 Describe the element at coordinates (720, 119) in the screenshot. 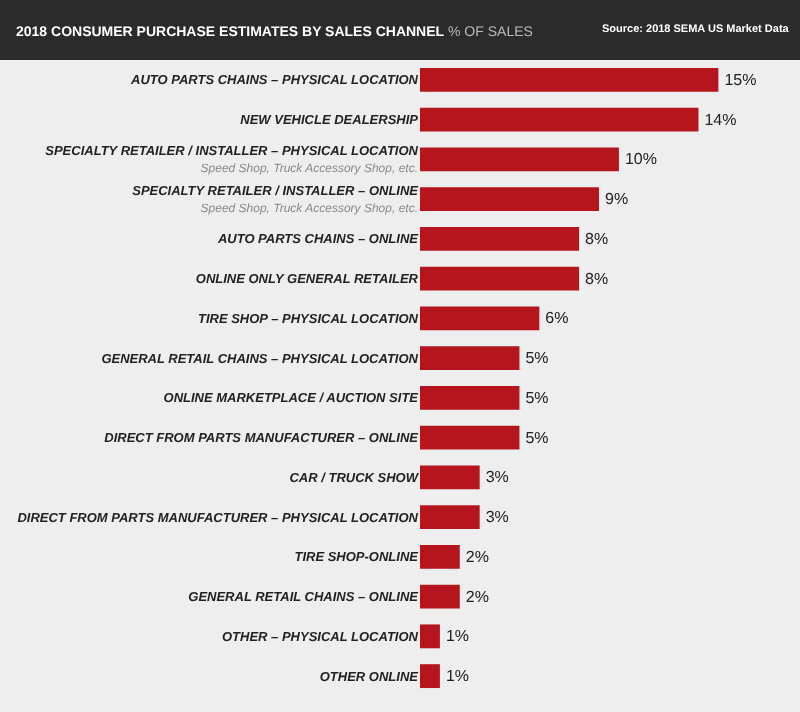

I see `data-label: 14%` at that location.